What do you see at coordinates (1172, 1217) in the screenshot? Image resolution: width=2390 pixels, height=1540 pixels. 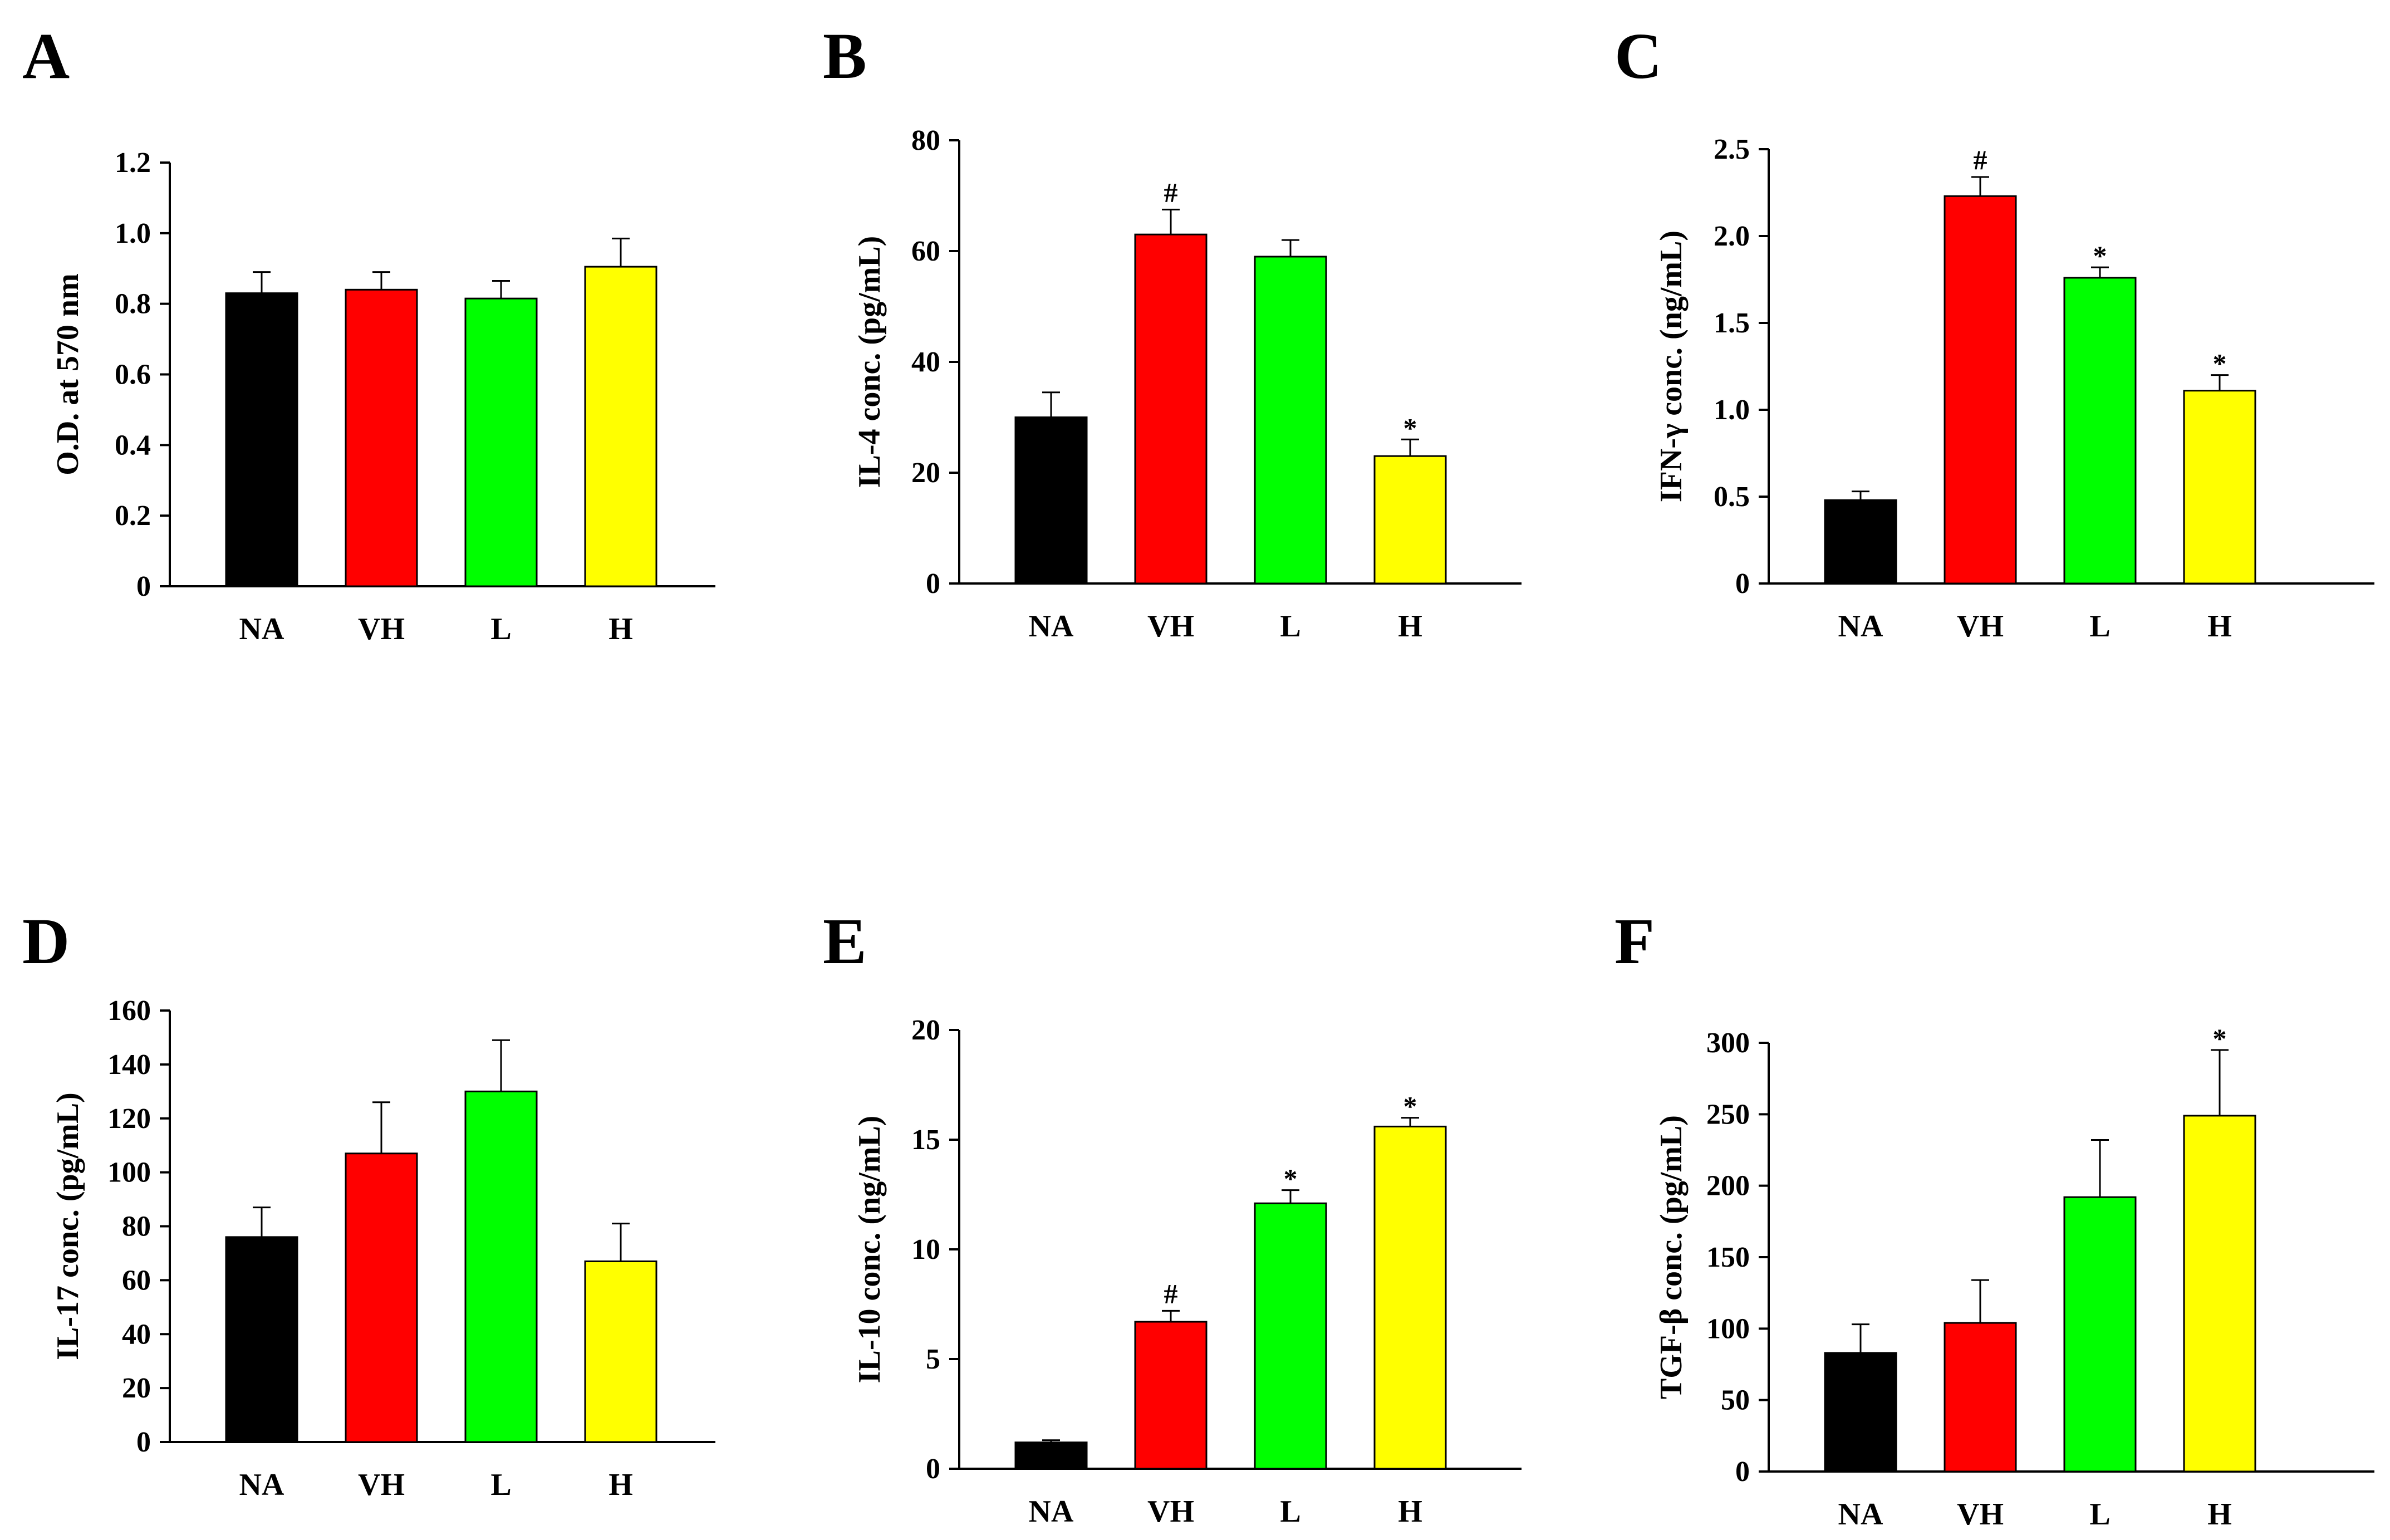 I see `chart-panel-e: E 0 5 10 15 20 IL-10 conc. (ng/mL) NA # VH * L * H` at bounding box center [1172, 1217].